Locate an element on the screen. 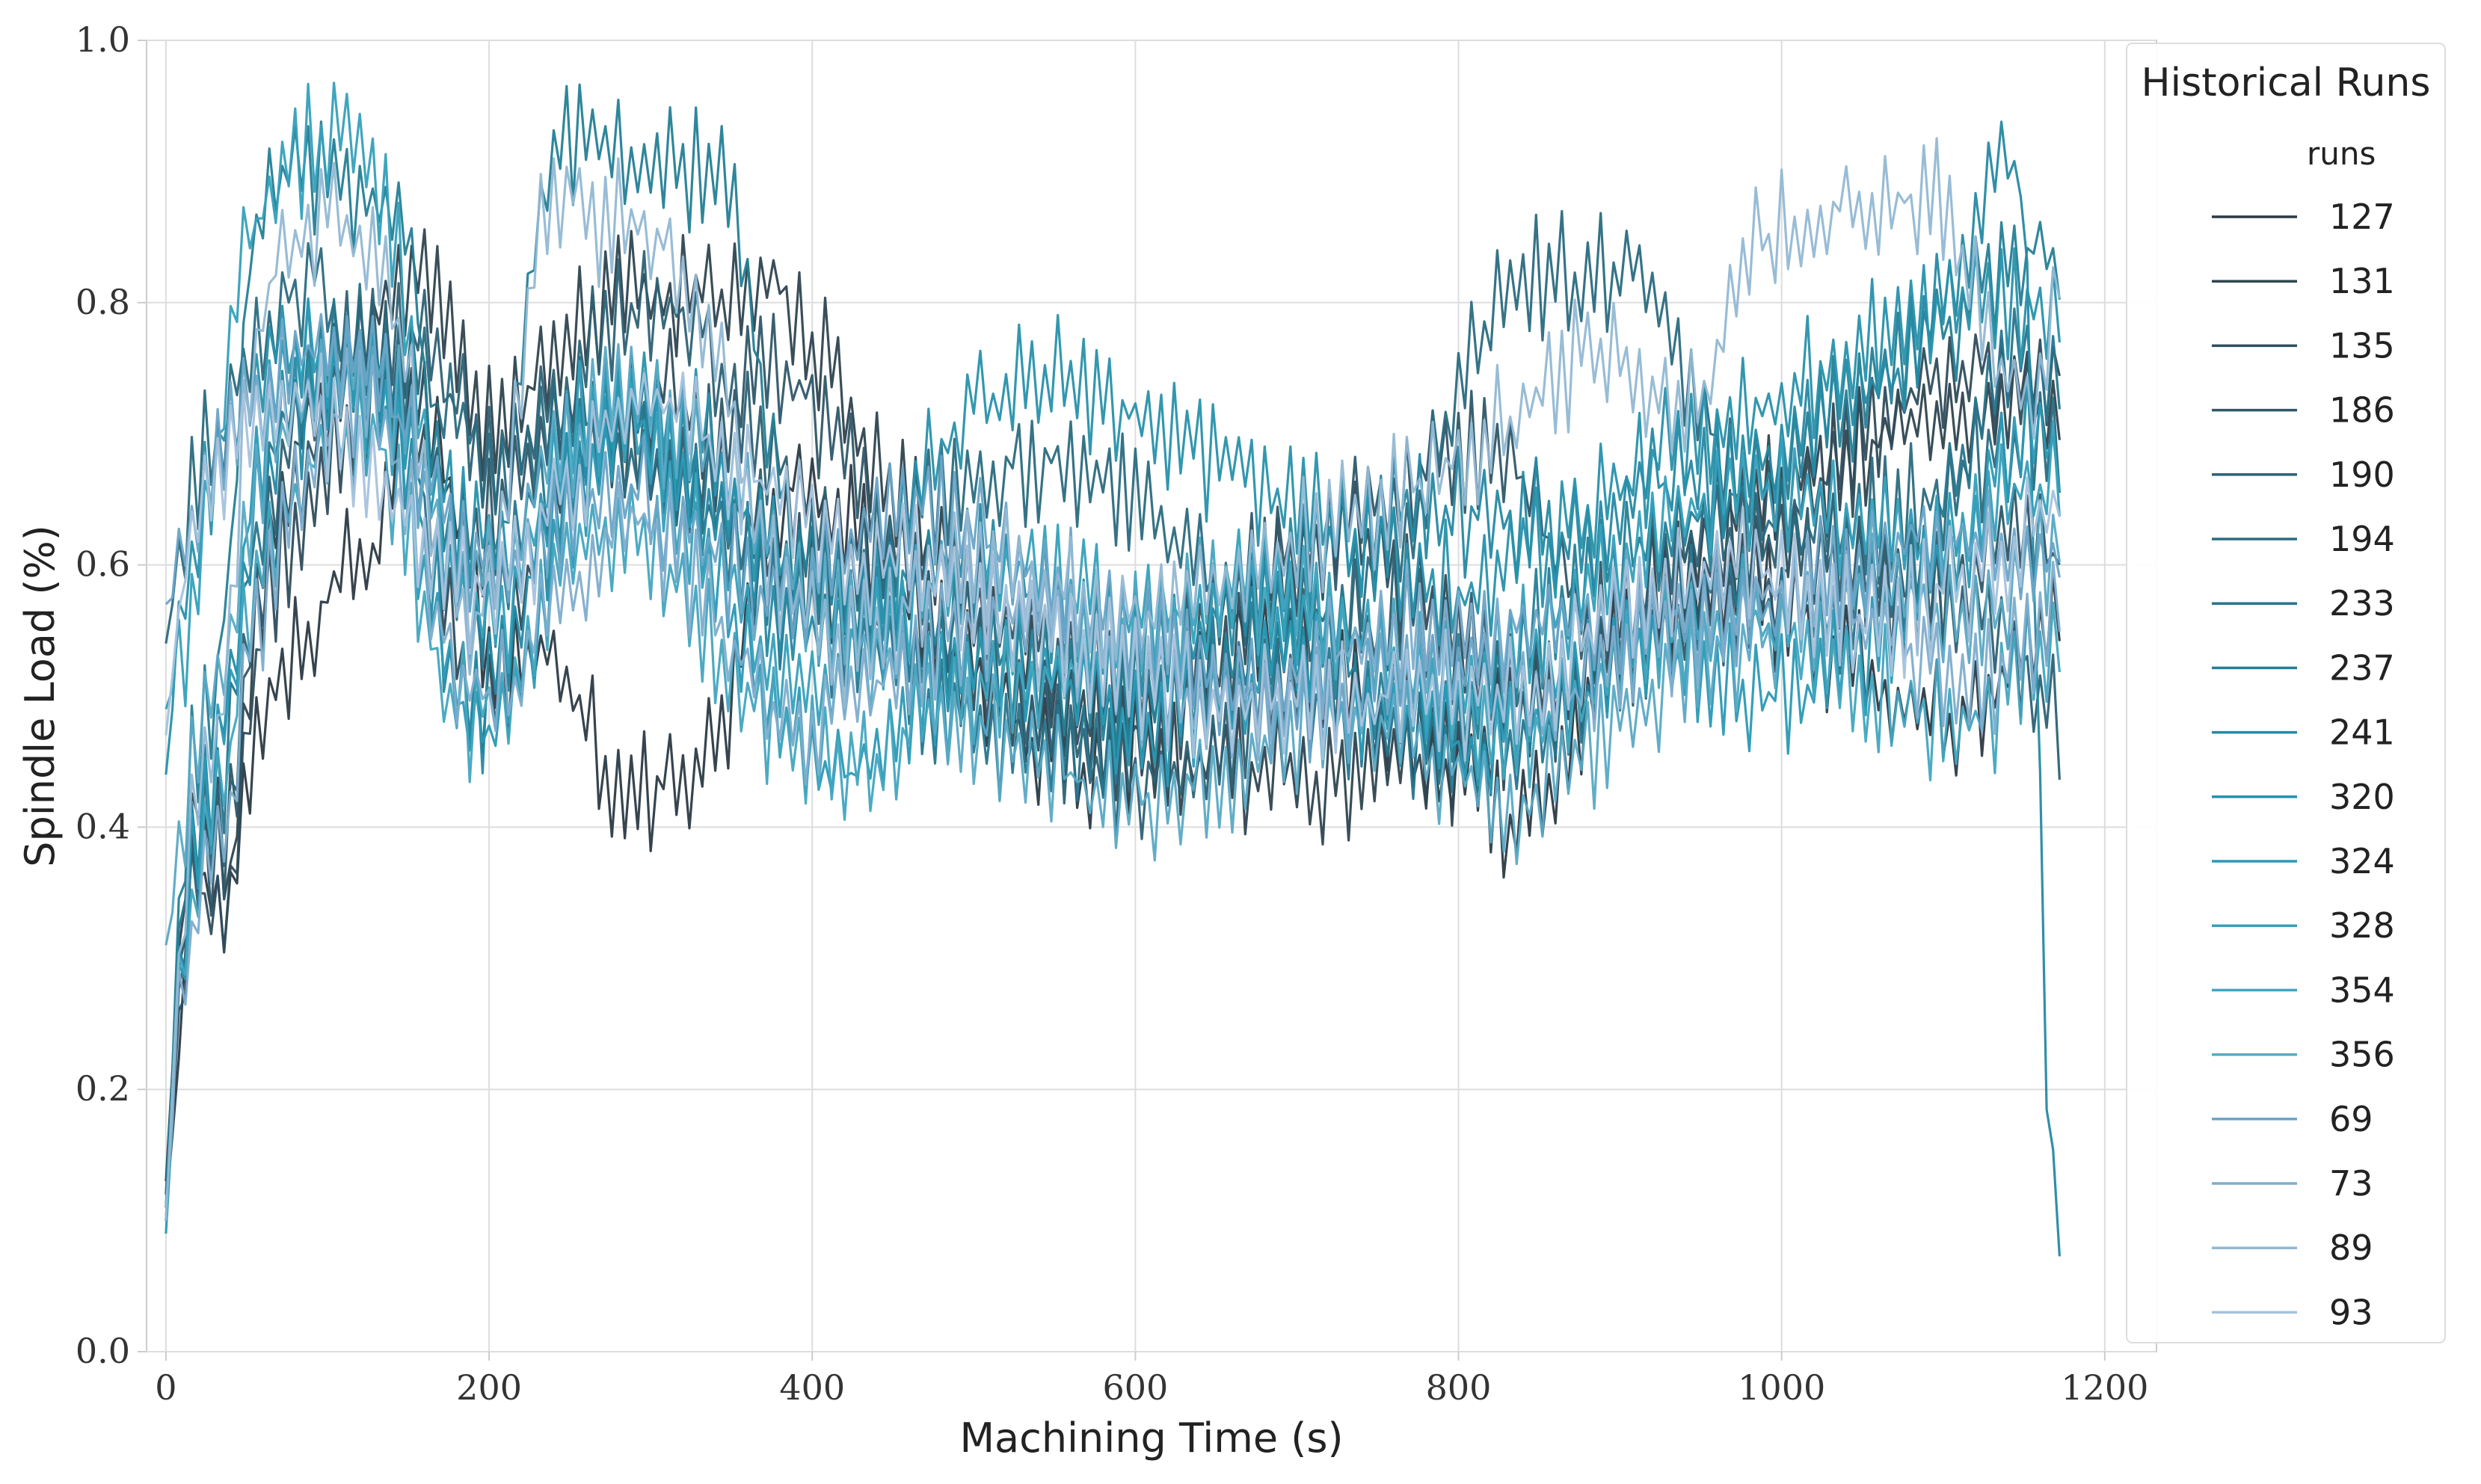 Image resolution: width=2481 pixels, height=1484 pixels. legend-label-354: 354 is located at coordinates (2362, 990).